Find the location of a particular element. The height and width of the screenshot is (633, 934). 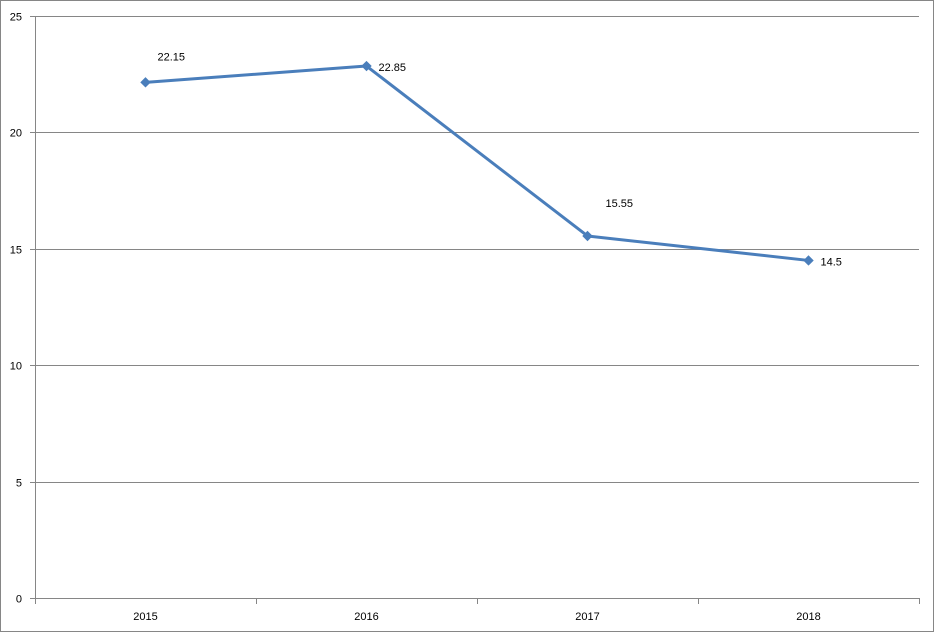

data-label-2015: 22.15 is located at coordinates (172, 57).